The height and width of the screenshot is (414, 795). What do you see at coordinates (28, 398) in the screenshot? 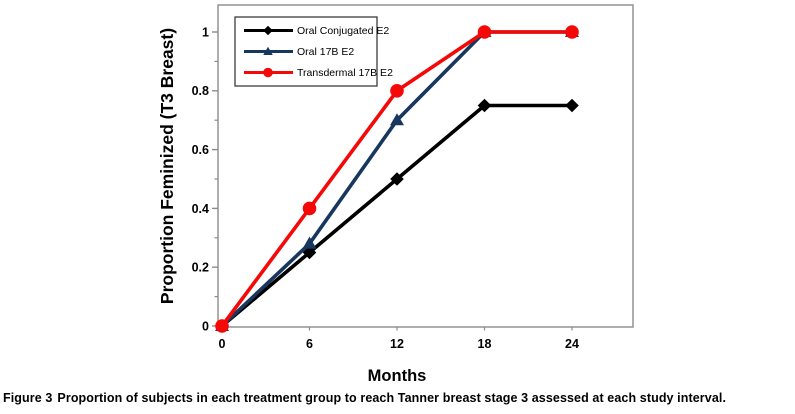
I see `figure-caption-label: Figure 3` at bounding box center [28, 398].